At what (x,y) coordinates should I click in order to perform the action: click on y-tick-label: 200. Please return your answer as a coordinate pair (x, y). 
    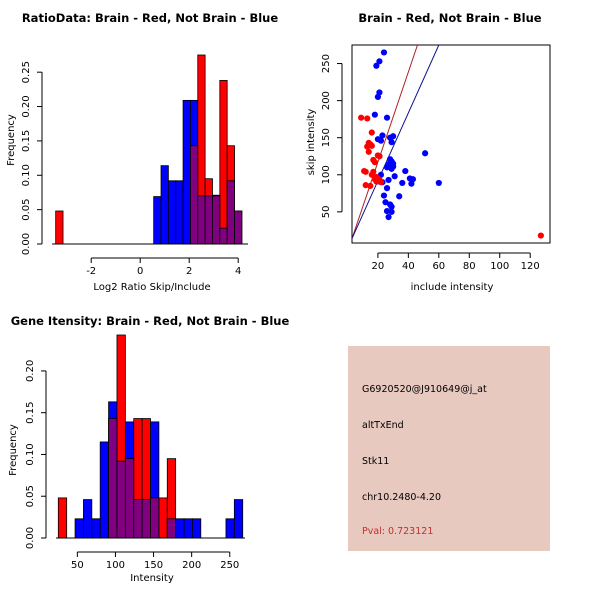
    Looking at the image, I should click on (326, 100).